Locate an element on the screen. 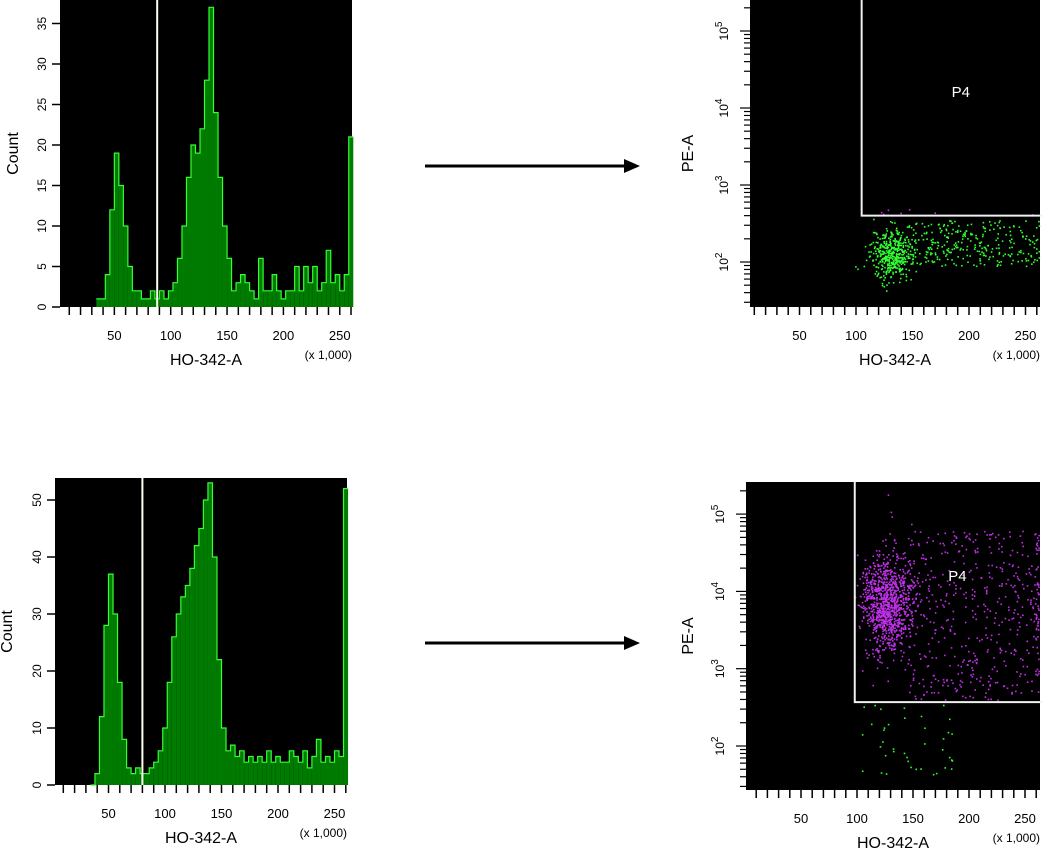 This screenshot has width=1050, height=858. x-tick-label: 50 is located at coordinates (801, 818).